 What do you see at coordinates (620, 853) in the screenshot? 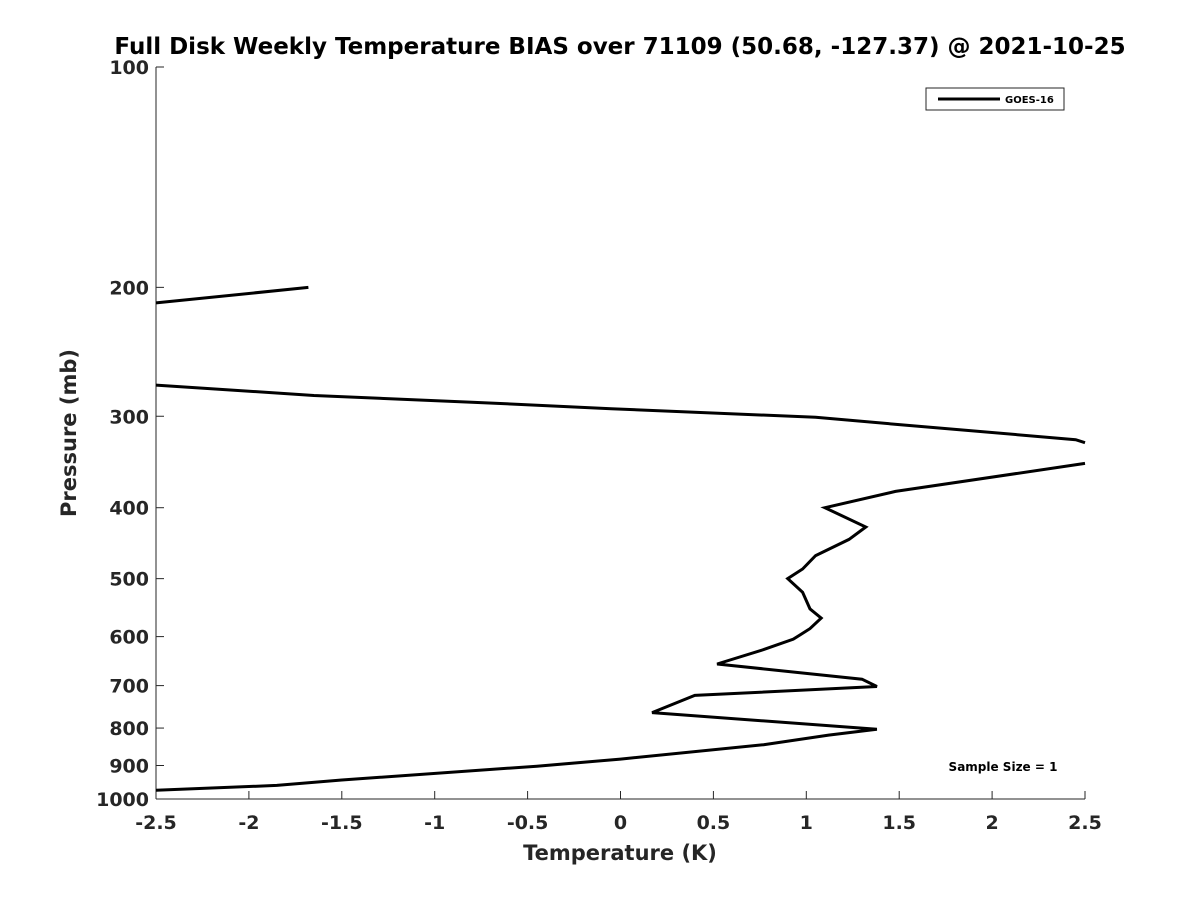
I see `x-axis-label: Temperature (K)` at bounding box center [620, 853].